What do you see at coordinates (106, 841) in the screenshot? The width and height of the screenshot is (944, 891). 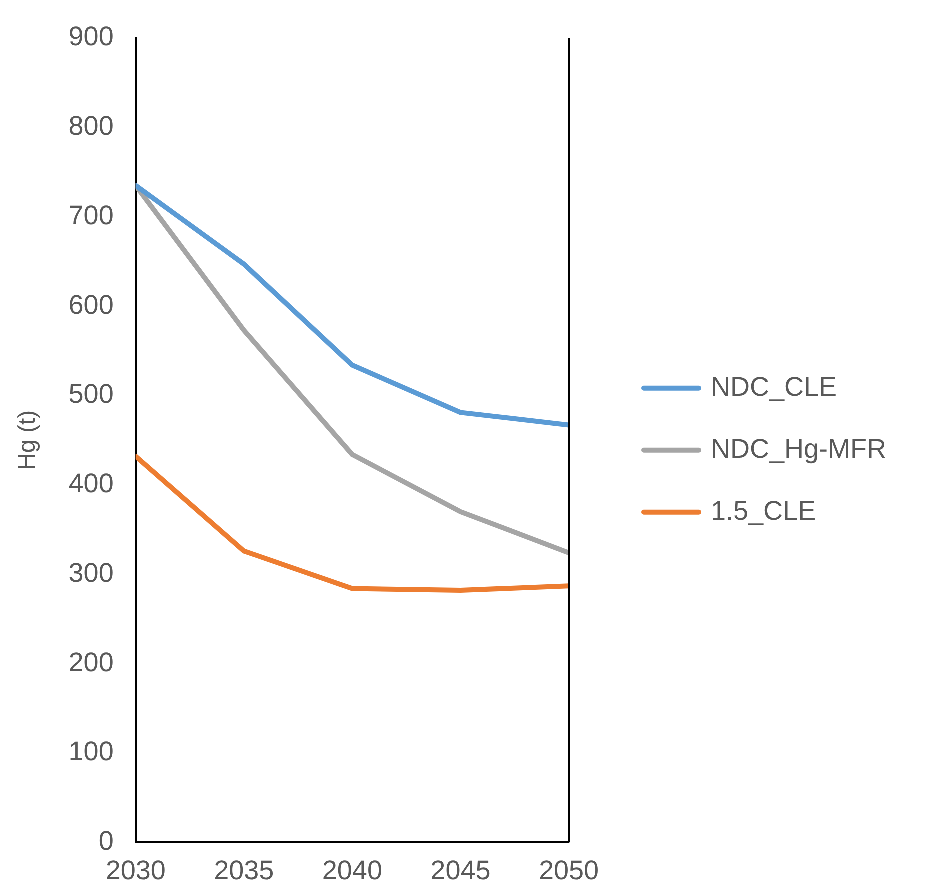 I see `y-tick-label: 0` at bounding box center [106, 841].